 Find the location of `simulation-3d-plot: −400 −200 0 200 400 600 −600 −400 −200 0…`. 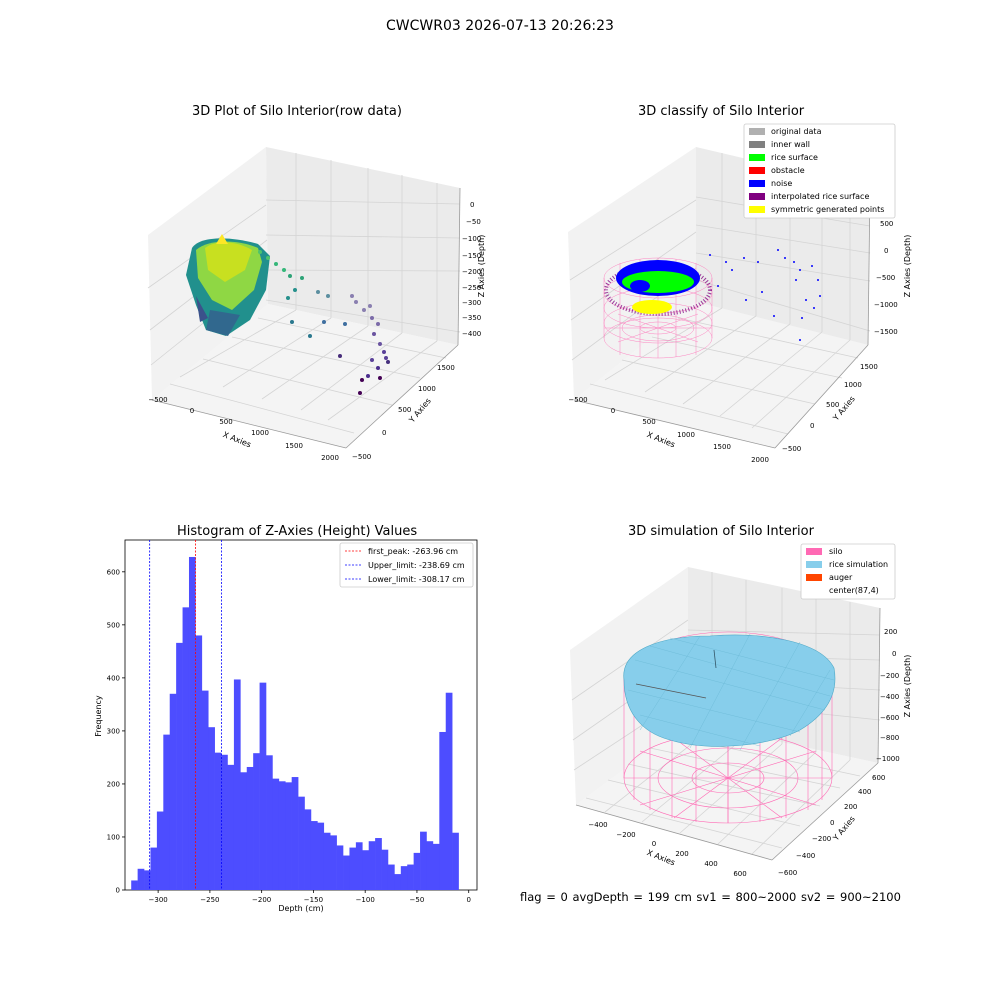

simulation-3d-plot: −400 −200 0 200 400 600 −600 −400 −200 0… is located at coordinates (741, 710).